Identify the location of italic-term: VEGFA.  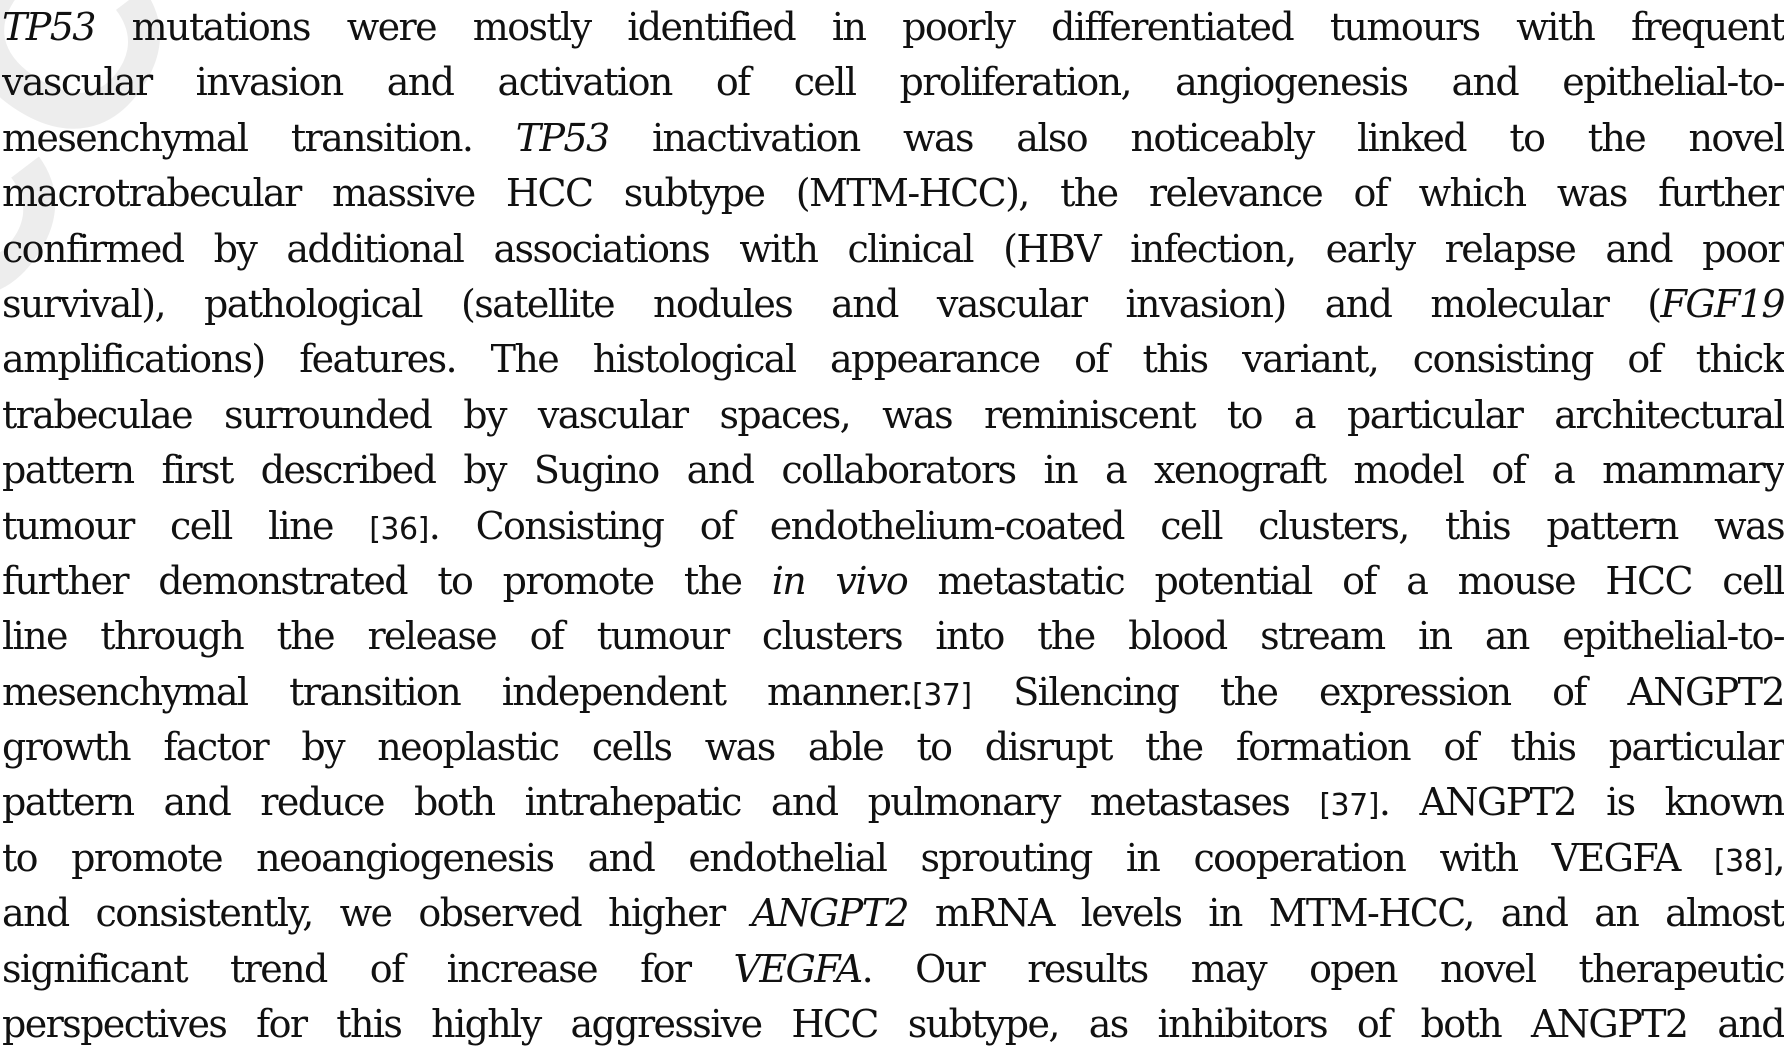
(798, 968).